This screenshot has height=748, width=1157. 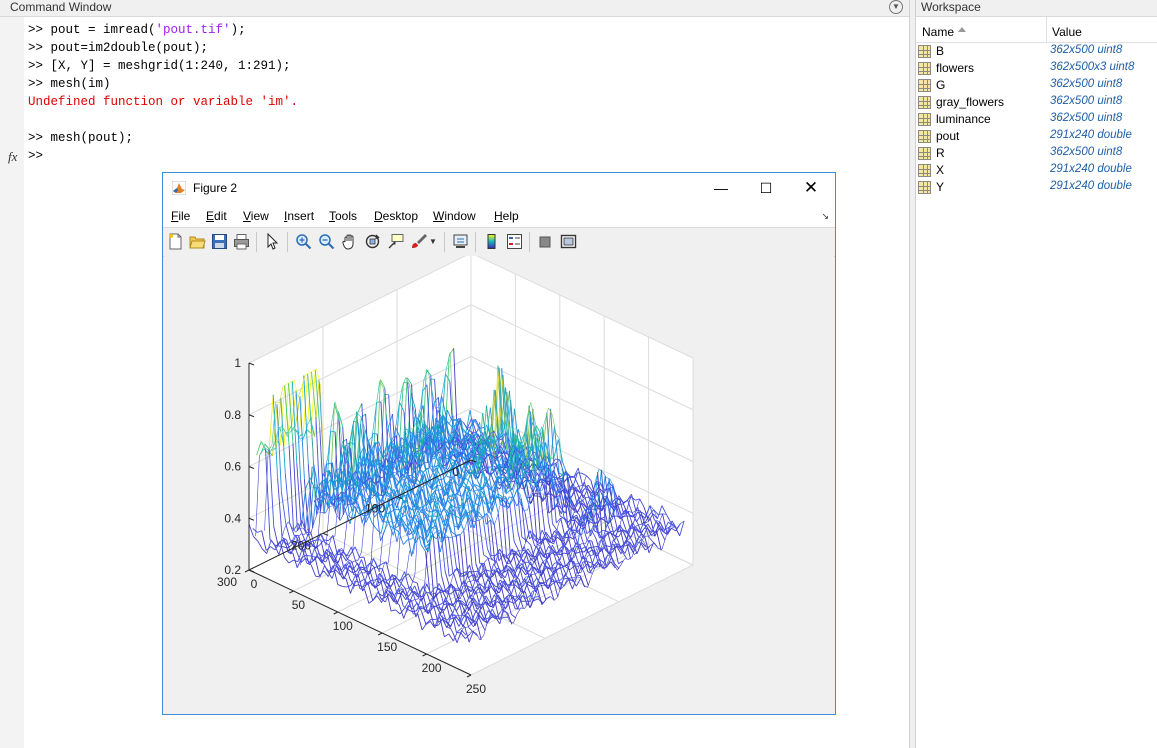 What do you see at coordinates (181, 216) in the screenshot?
I see `menu-file: File` at bounding box center [181, 216].